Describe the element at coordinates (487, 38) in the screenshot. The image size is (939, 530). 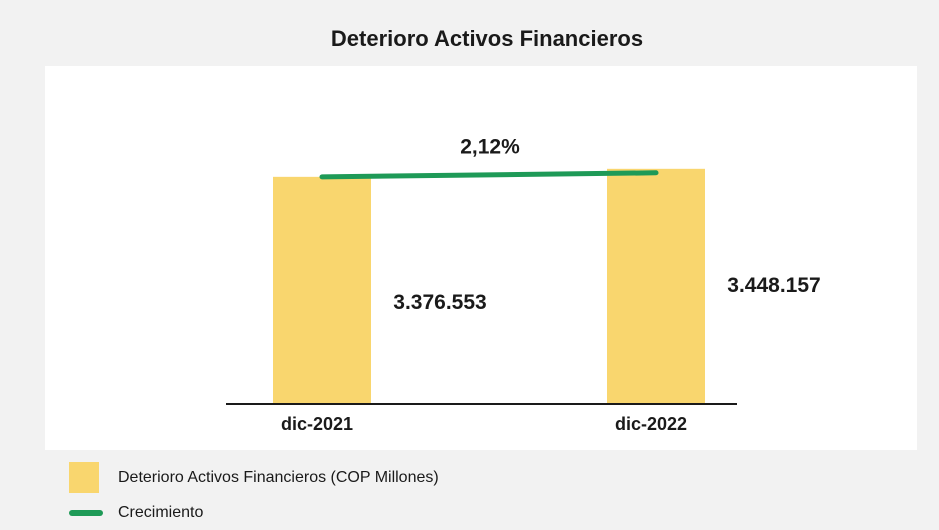
I see `chart-title: Deterioro Activos Financieros` at that location.